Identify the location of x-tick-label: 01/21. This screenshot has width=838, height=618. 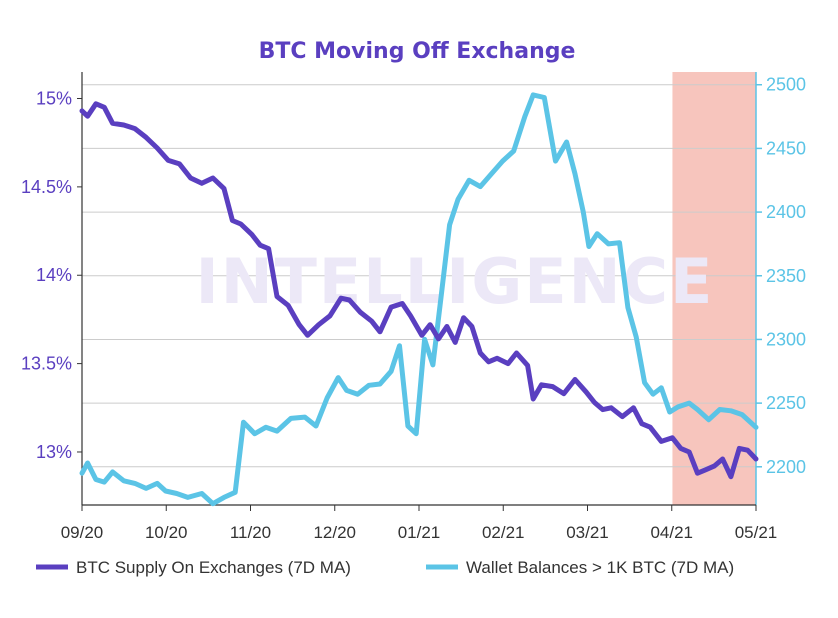
(419, 532).